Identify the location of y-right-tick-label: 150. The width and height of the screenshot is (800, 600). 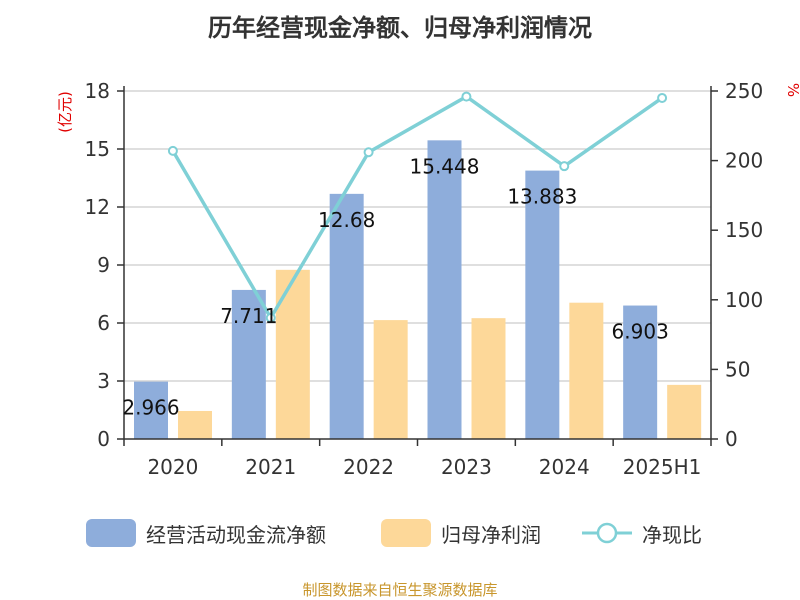
(744, 230).